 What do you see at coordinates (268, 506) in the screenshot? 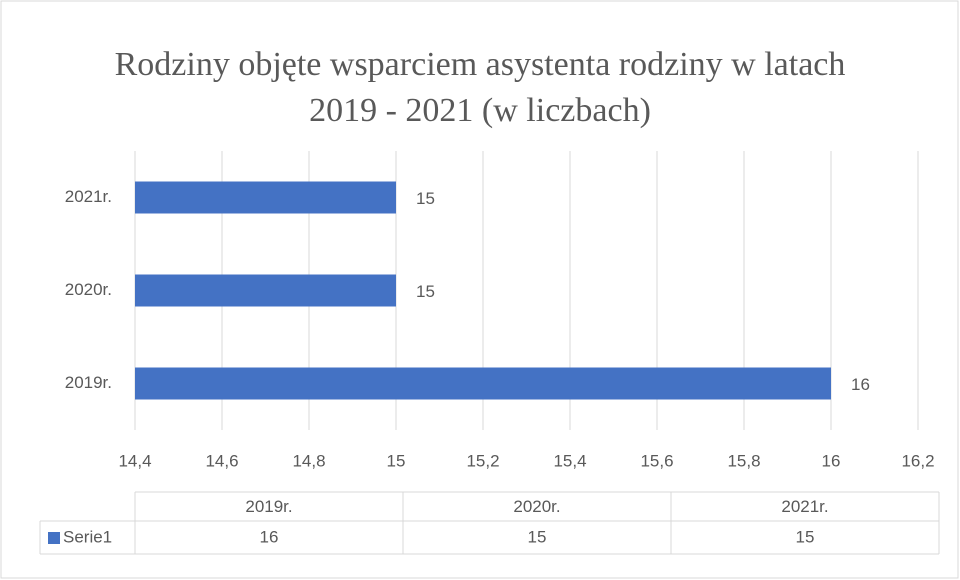
I see `table-header: 2019r.` at bounding box center [268, 506].